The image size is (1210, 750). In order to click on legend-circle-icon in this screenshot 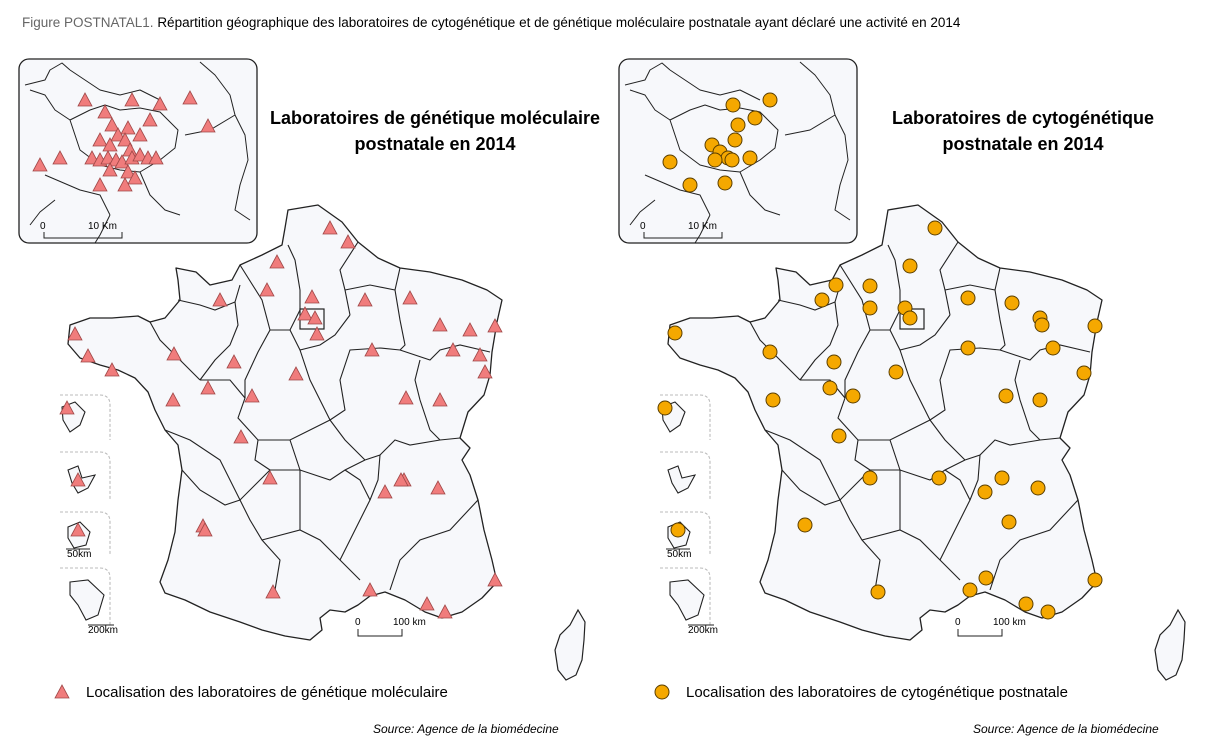, I will do `click(662, 692)`.